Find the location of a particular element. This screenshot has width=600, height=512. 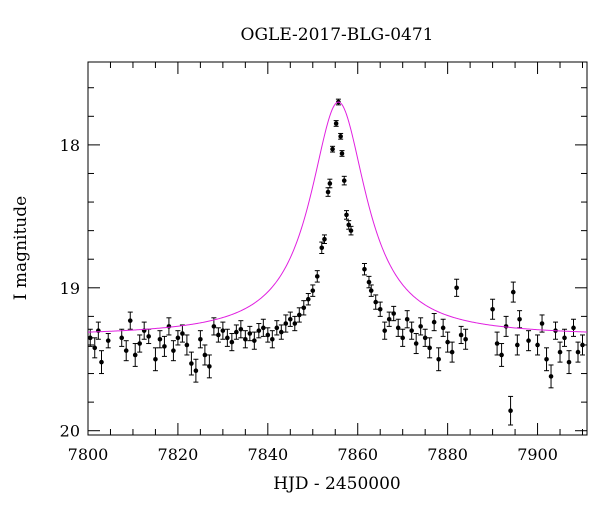

x-tick-label: 7880 is located at coordinates (447, 454).